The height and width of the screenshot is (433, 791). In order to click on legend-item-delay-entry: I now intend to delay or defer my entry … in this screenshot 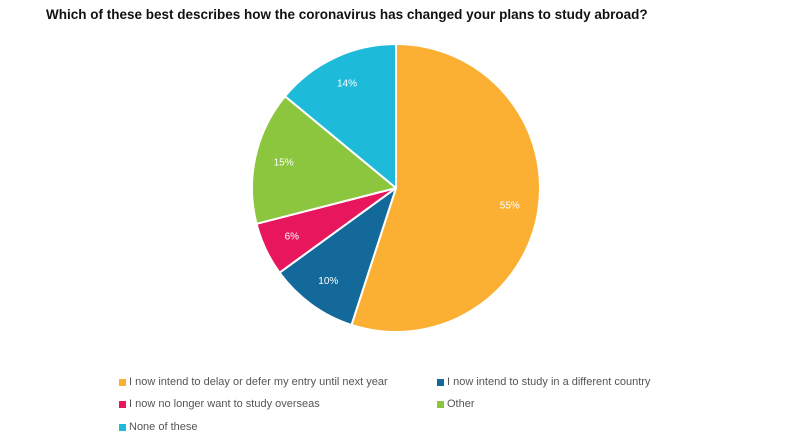, I will do `click(253, 382)`.